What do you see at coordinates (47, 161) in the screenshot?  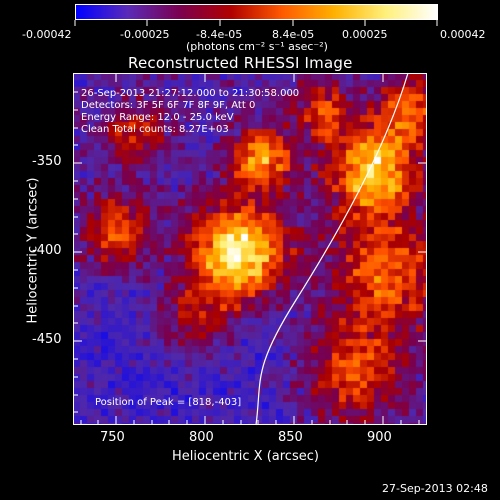 I see `y-tick-350: -350` at bounding box center [47, 161].